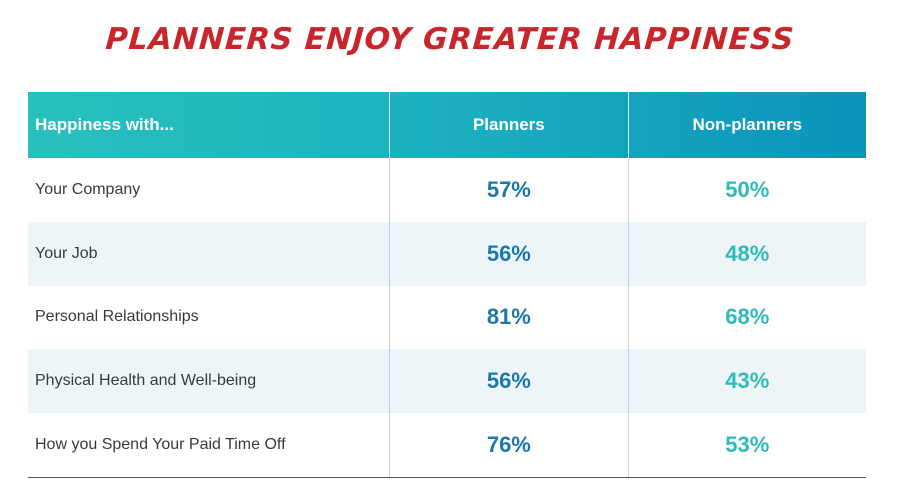 Image resolution: width=900 pixels, height=499 pixels. I want to click on non-planners-value: 43%, so click(746, 381).